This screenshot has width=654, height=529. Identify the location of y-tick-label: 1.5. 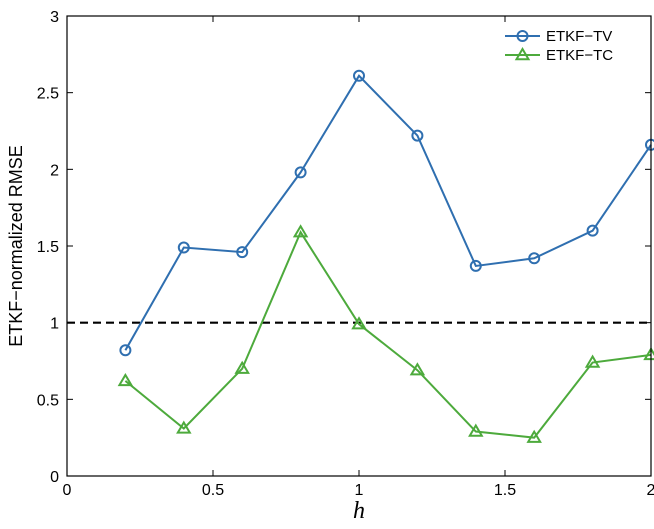
(48, 247).